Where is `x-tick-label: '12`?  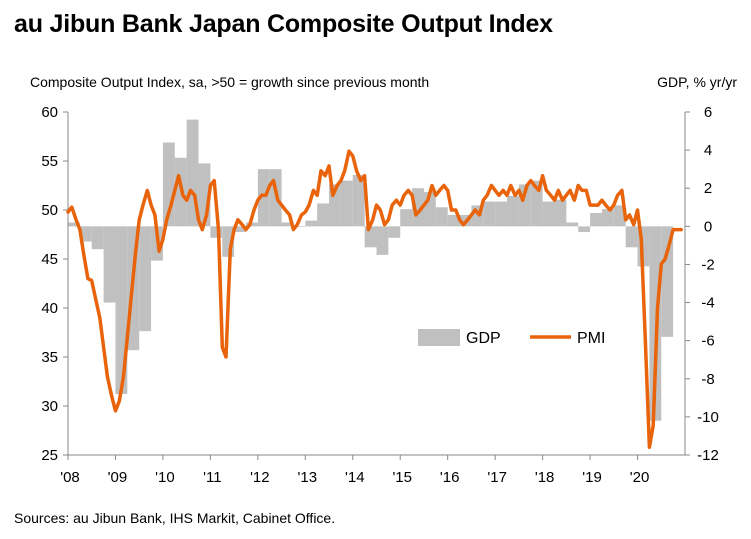
x-tick-label: '12 is located at coordinates (260, 477).